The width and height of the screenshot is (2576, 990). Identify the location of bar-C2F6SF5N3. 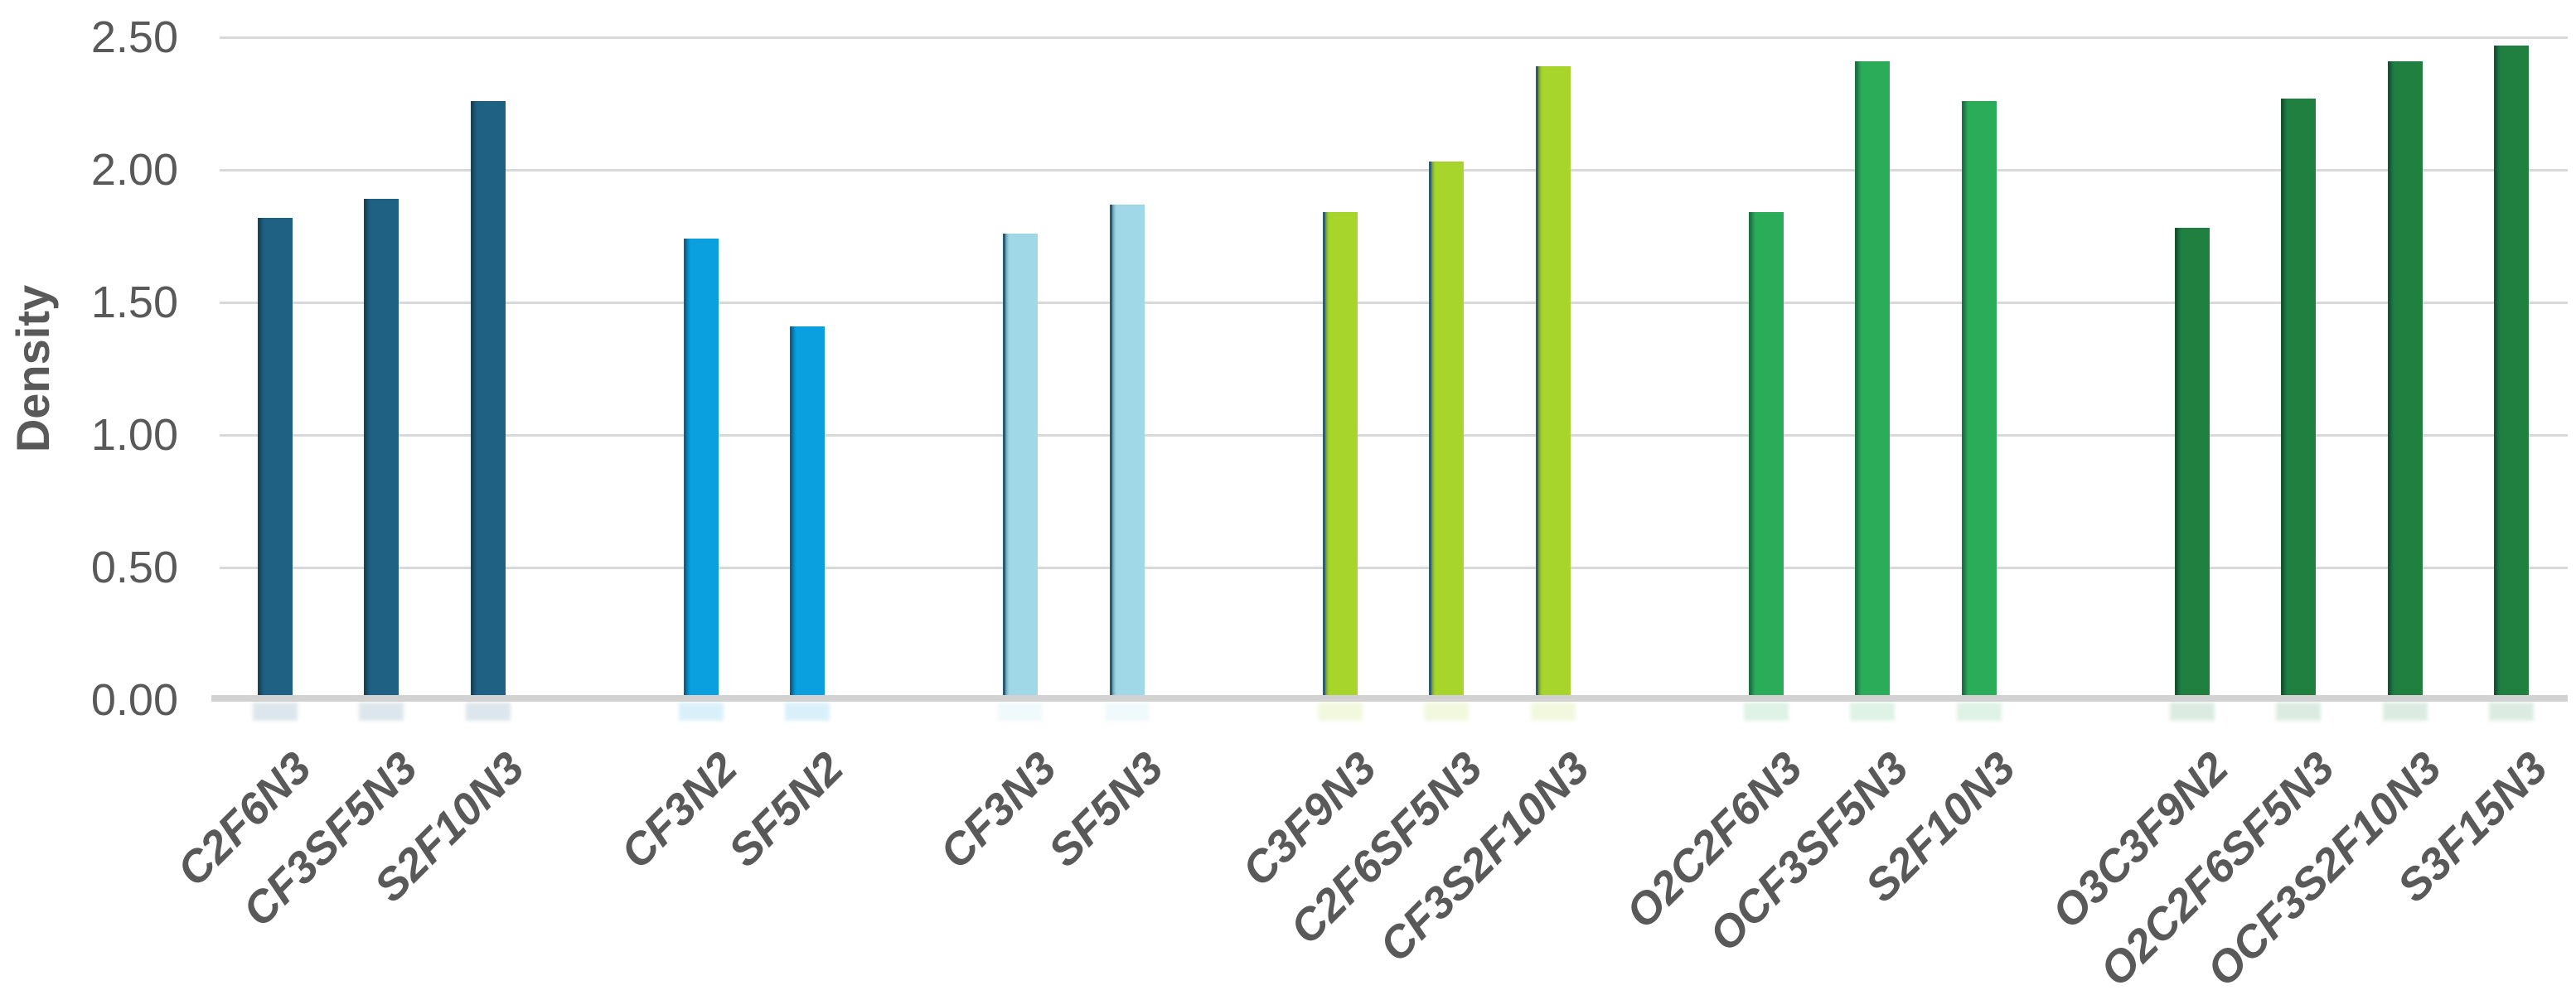
(1446, 431).